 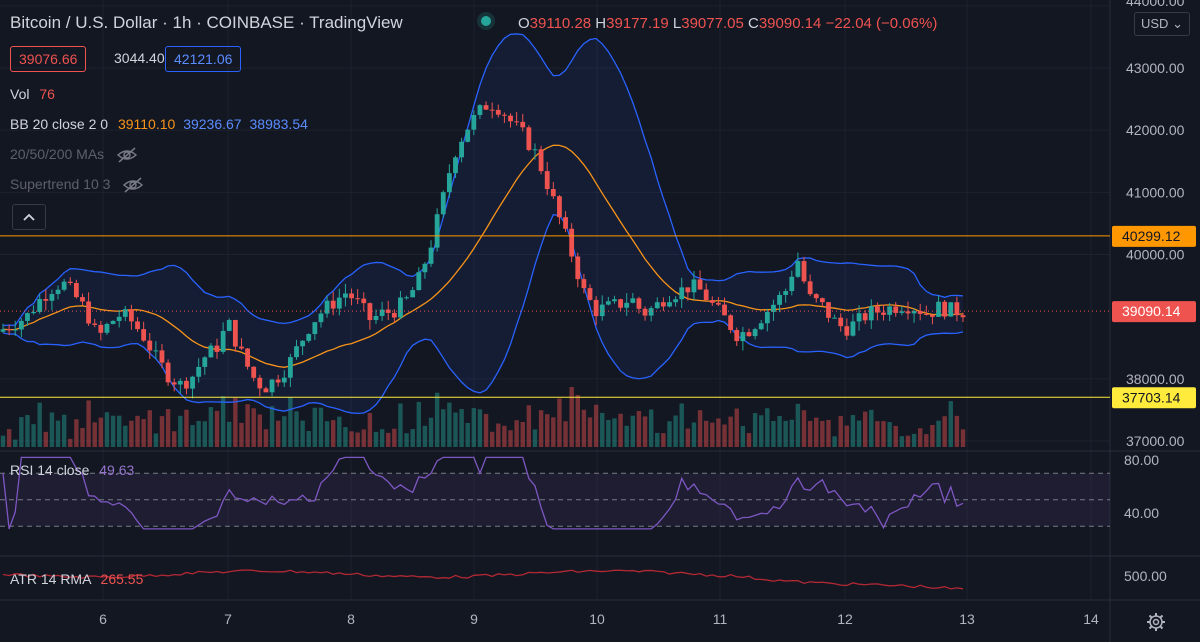 I want to click on supertrend-legend: Supertrend 10 3, so click(x=77, y=184).